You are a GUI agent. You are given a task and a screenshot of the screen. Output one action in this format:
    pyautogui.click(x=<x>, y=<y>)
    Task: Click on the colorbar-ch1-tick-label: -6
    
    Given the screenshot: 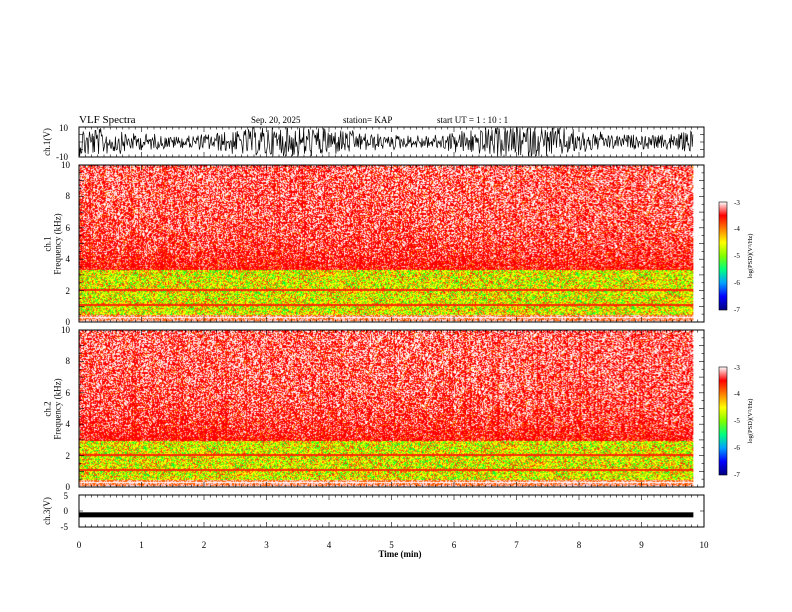 What is the action you would take?
    pyautogui.click(x=737, y=283)
    